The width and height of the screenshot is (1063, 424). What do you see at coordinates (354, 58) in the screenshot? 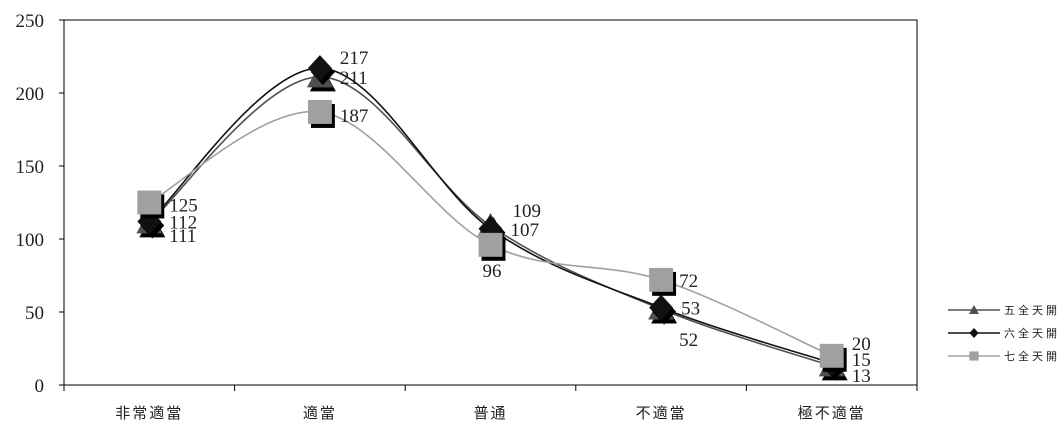
I see `data-label: 217` at bounding box center [354, 58].